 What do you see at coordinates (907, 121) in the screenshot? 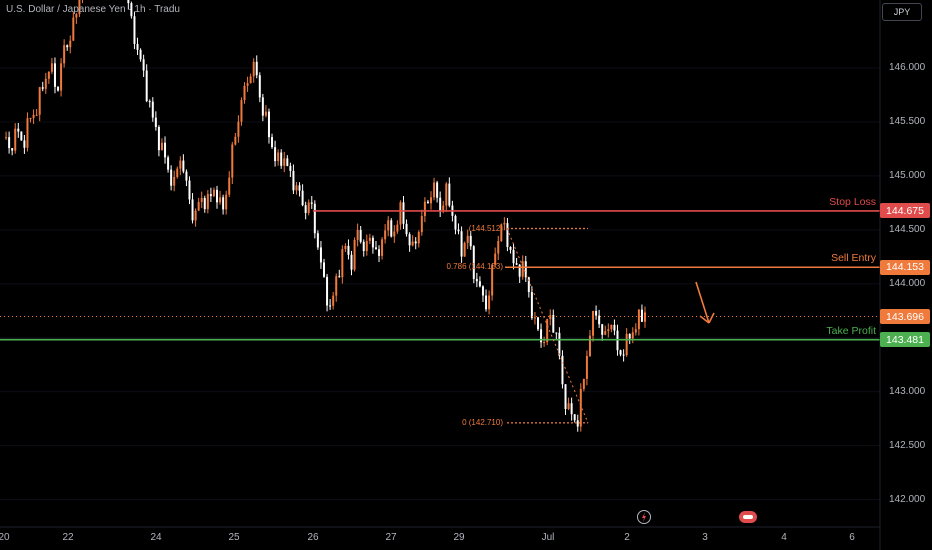
I see `y-tick-label: 145.500` at bounding box center [907, 121].